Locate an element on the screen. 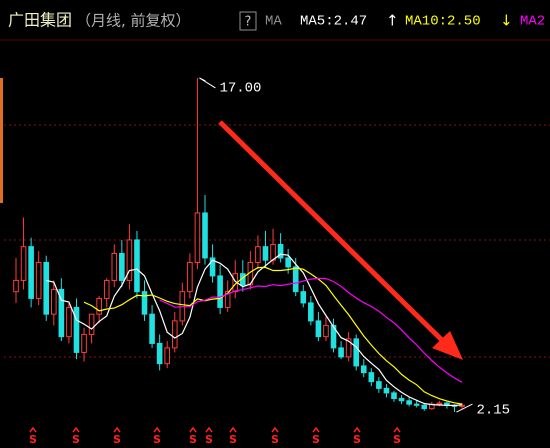  stock-name: 广田集团 is located at coordinates (40, 20).